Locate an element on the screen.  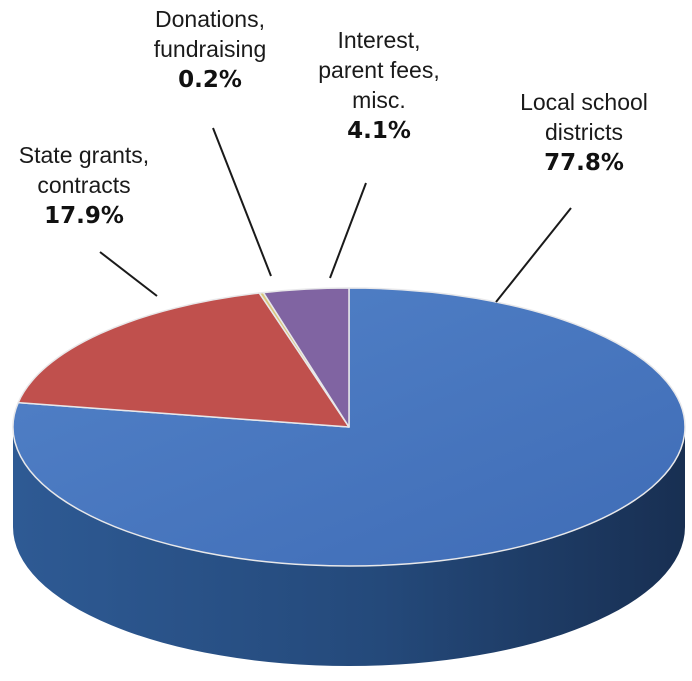
slice-name-text: contracts is located at coordinates (83, 185).